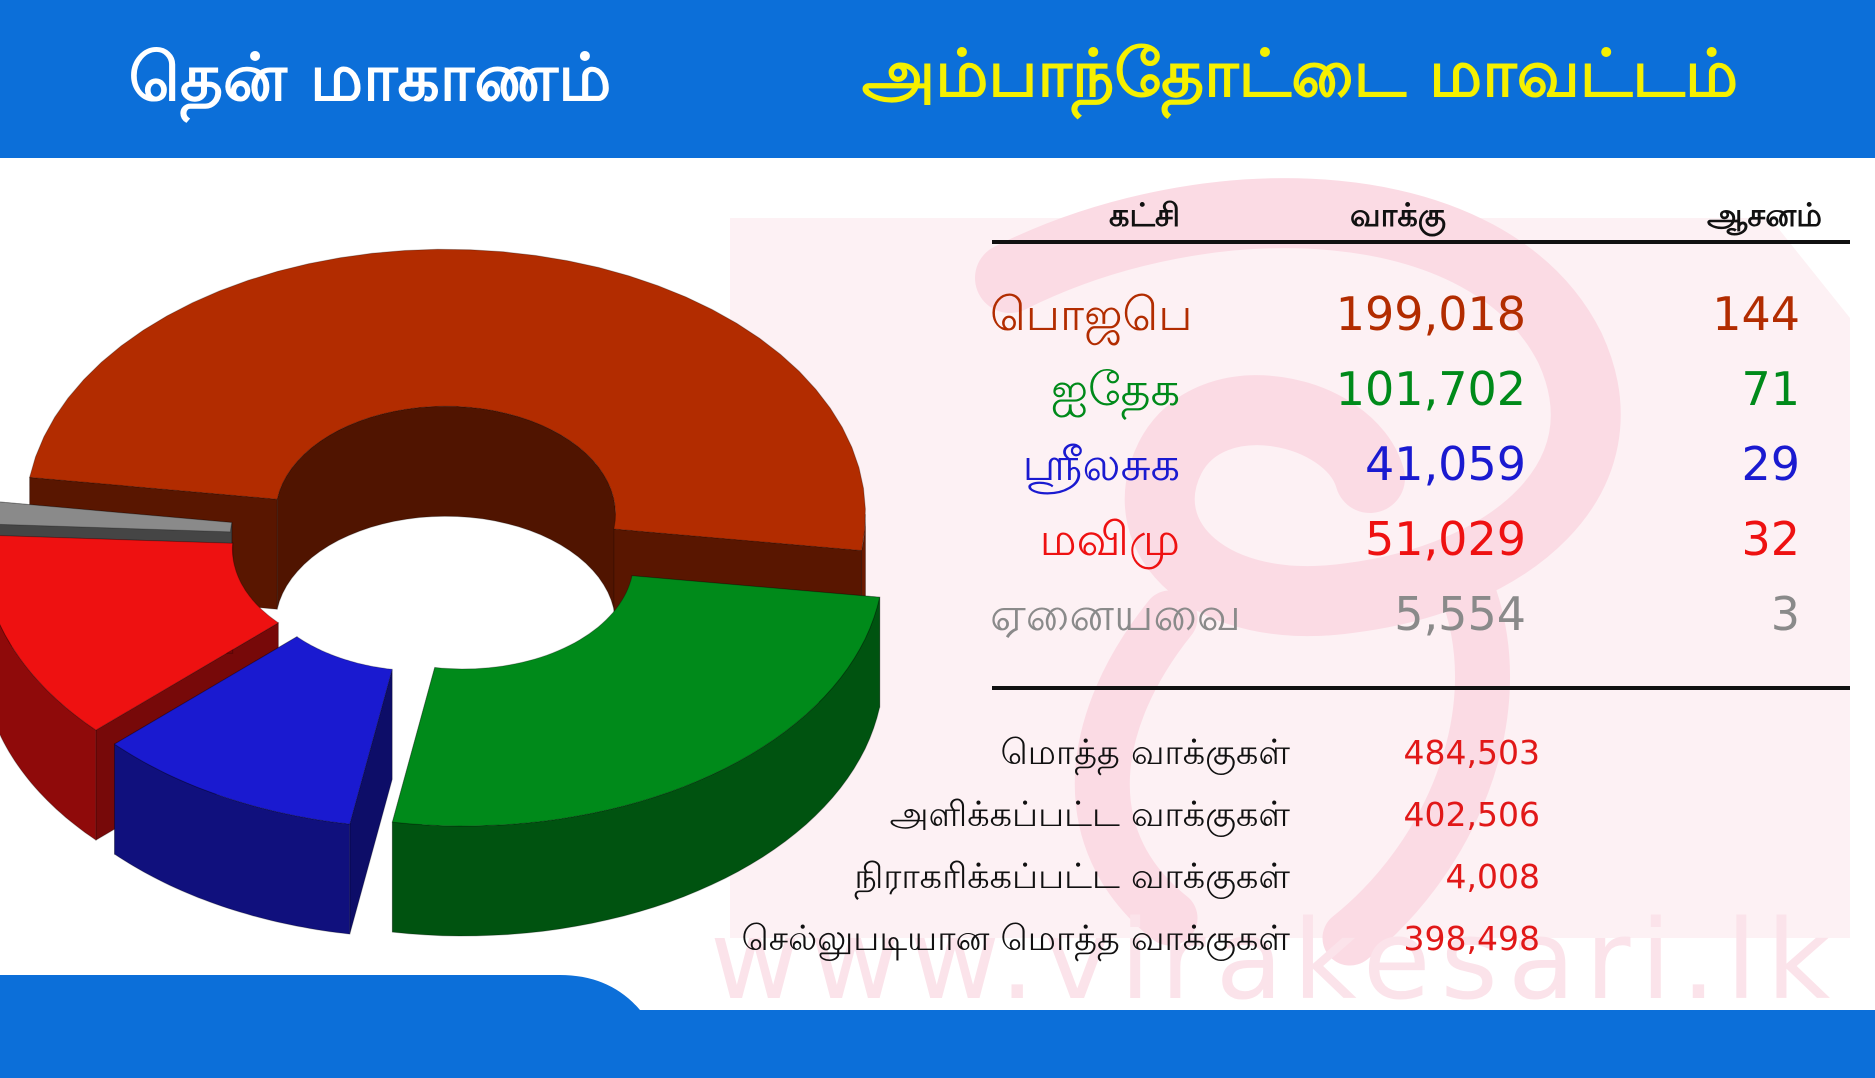 This screenshot has height=1078, width=1875. I want to click on summary-row: நிராகரிக்கப்பட்ட வாக்குகள் 4,008, so click(1090, 882).